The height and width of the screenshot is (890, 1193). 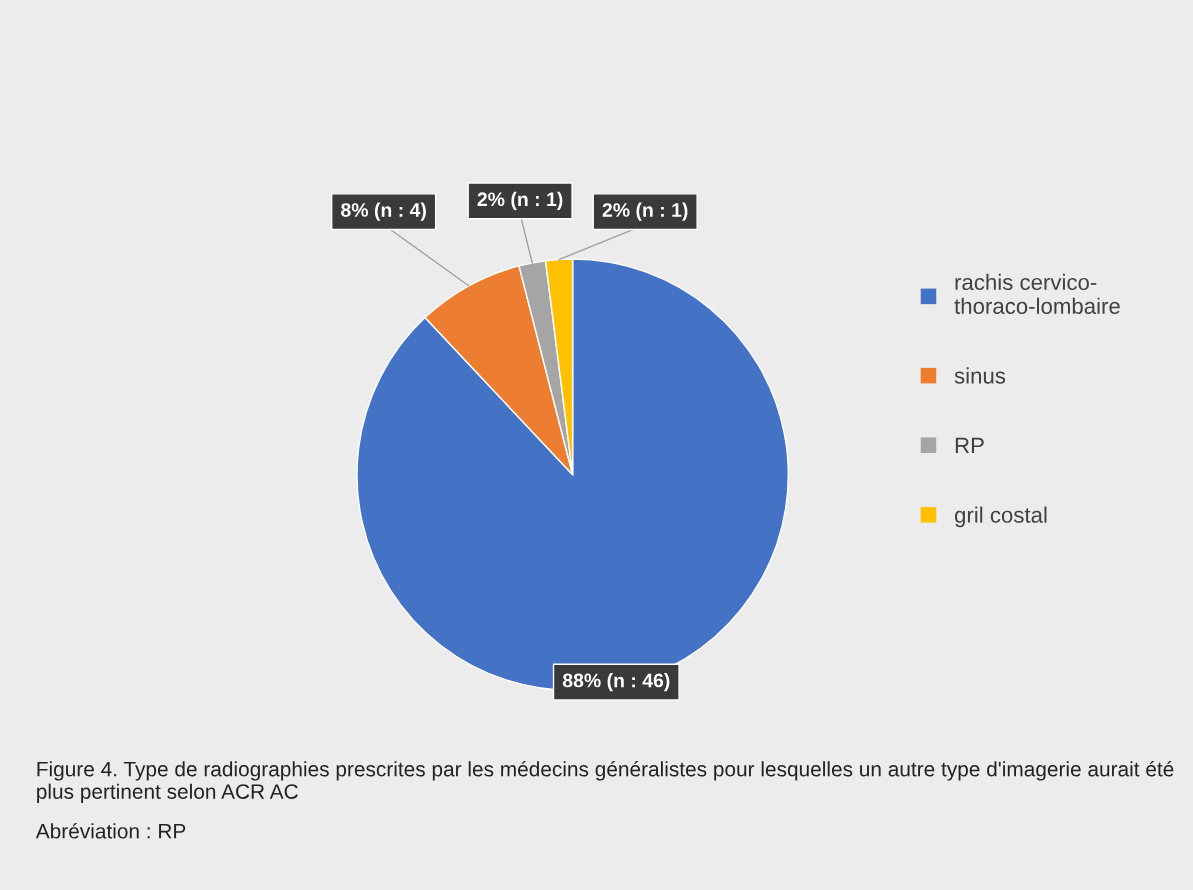 What do you see at coordinates (1037, 294) in the screenshot?
I see `legend-label: rachis cervico-thoraco-lombaire` at bounding box center [1037, 294].